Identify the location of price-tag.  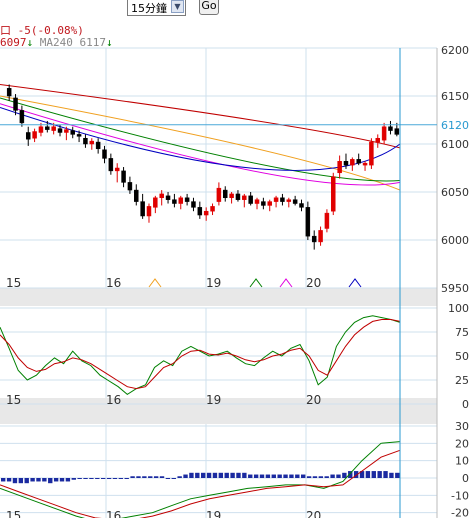
(455, 124).